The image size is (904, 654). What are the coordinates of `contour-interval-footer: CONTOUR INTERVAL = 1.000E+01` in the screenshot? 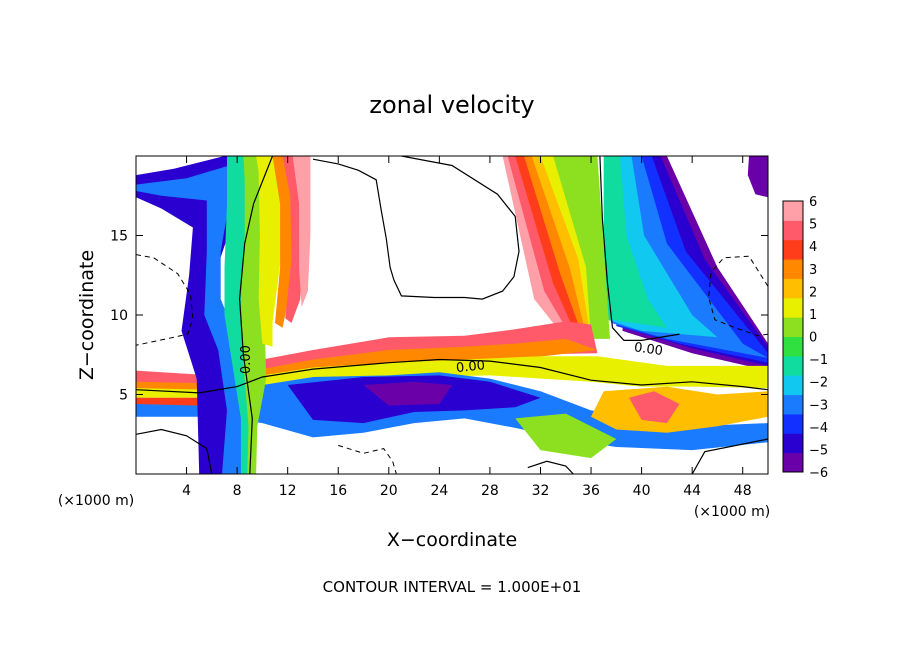 It's located at (452, 587).